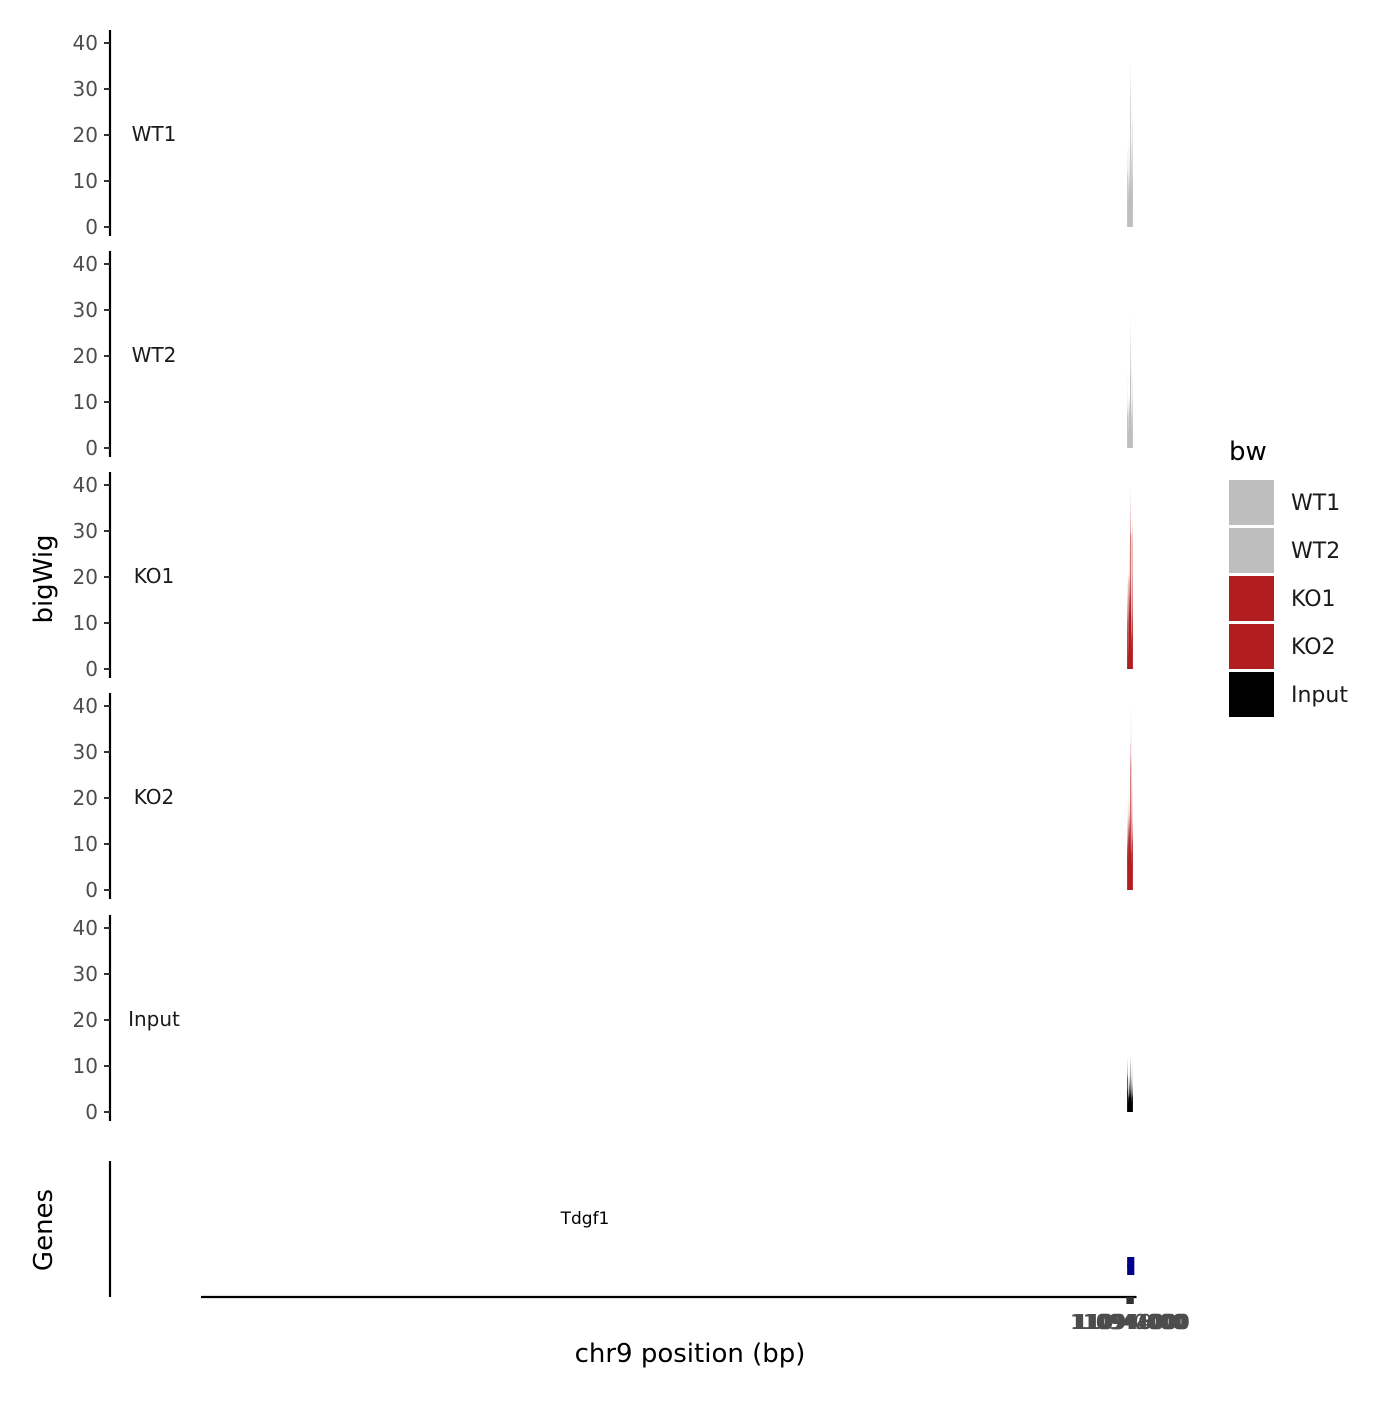 The image size is (1400, 1404). Describe the element at coordinates (85, 752) in the screenshot. I see `y-tick-label-KO2-30: 30` at that location.